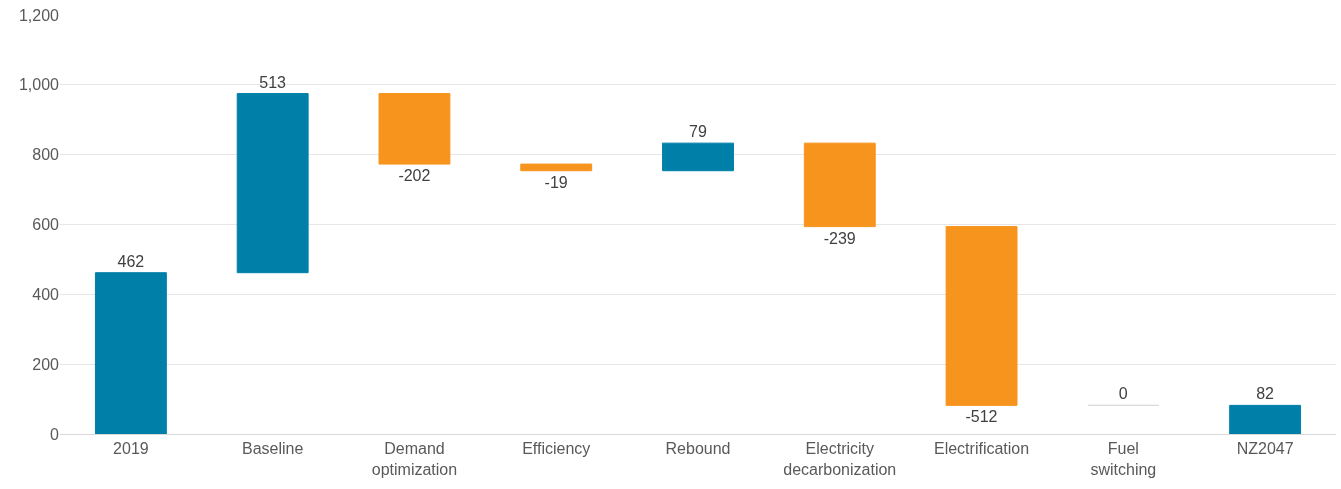 The width and height of the screenshot is (1341, 489). What do you see at coordinates (698, 132) in the screenshot?
I see `data-label: 79` at bounding box center [698, 132].